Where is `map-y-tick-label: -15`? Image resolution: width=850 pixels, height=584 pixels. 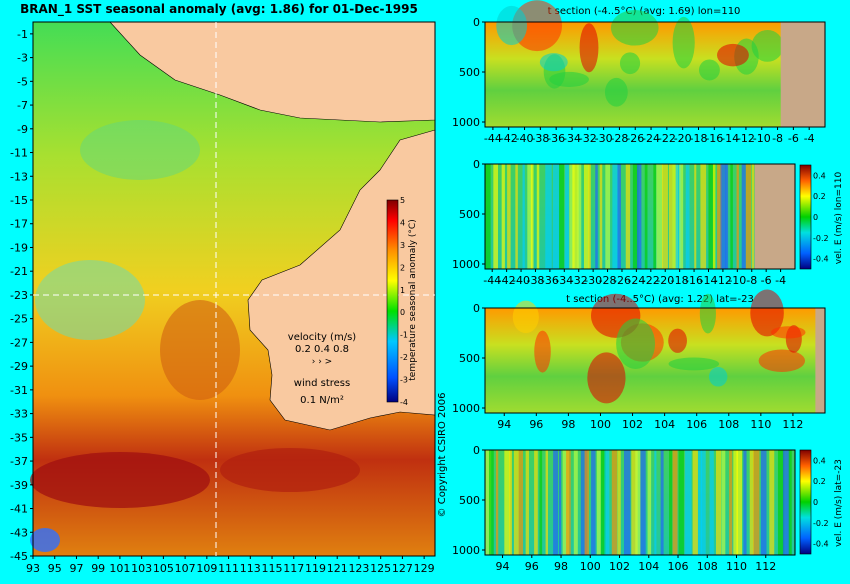
map-y-tick-label: -15 is located at coordinates (19, 200).